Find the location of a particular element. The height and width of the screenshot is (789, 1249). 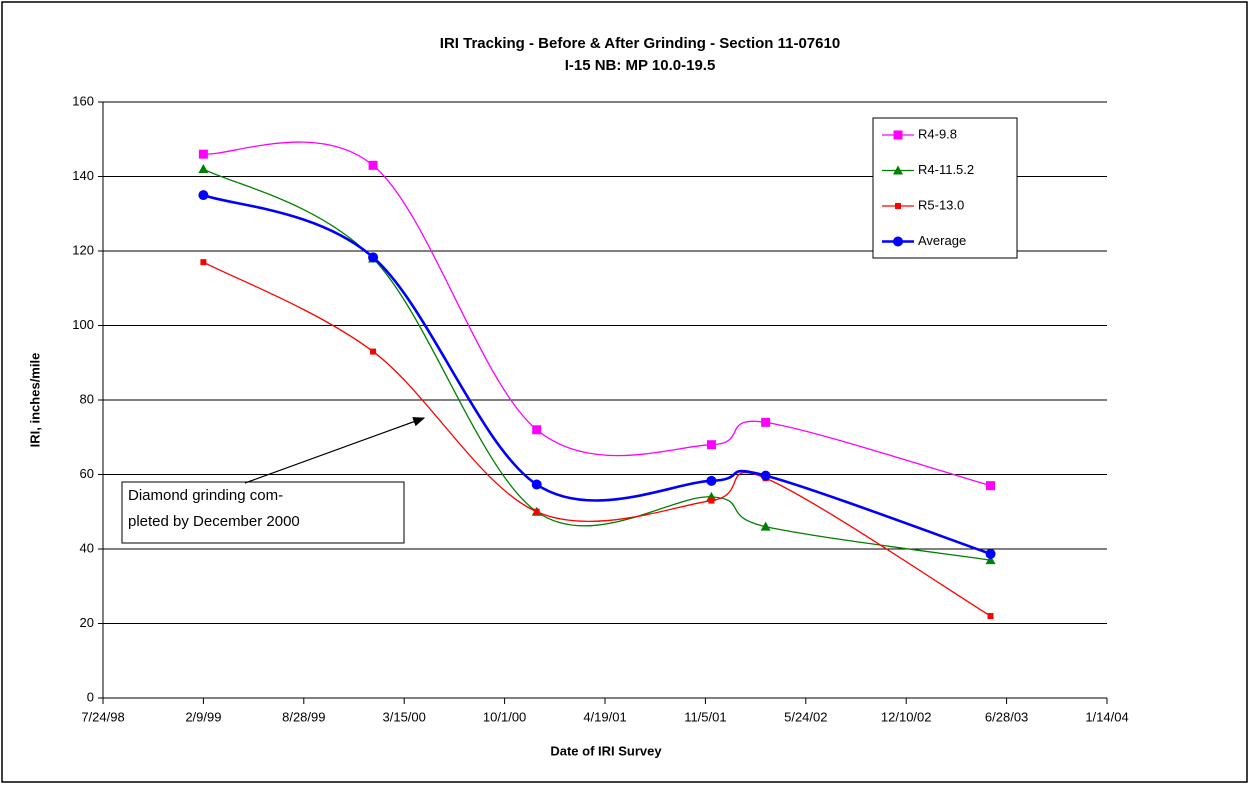

y-tick-label: 20 is located at coordinates (87, 622).